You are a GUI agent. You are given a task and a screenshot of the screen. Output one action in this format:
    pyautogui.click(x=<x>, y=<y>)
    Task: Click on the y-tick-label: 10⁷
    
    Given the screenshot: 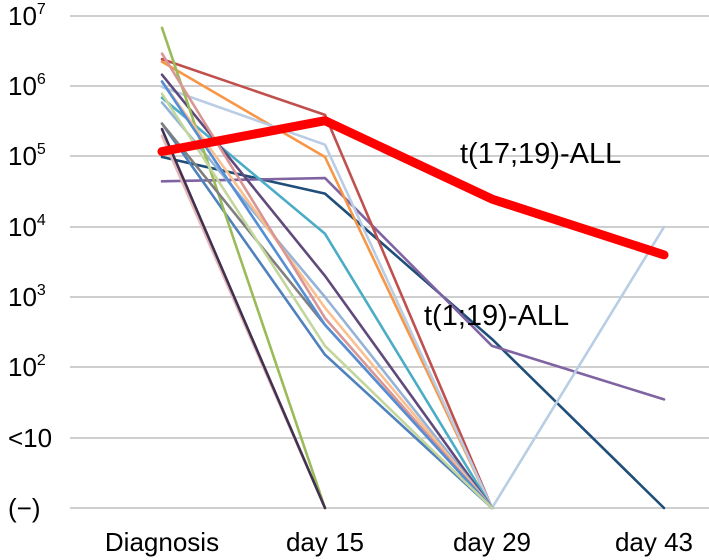 What is the action you would take?
    pyautogui.click(x=27, y=16)
    